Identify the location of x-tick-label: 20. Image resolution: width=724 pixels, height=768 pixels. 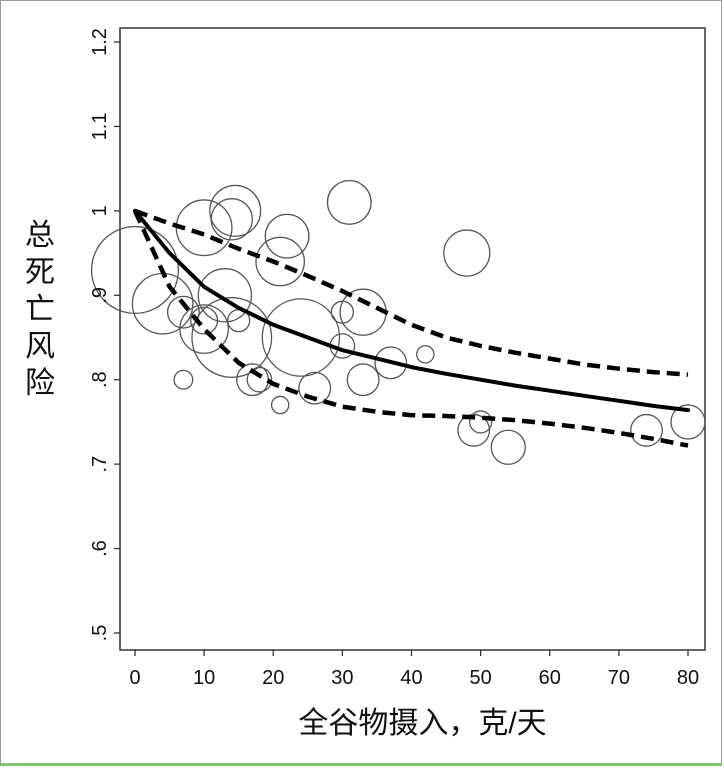
(273, 678).